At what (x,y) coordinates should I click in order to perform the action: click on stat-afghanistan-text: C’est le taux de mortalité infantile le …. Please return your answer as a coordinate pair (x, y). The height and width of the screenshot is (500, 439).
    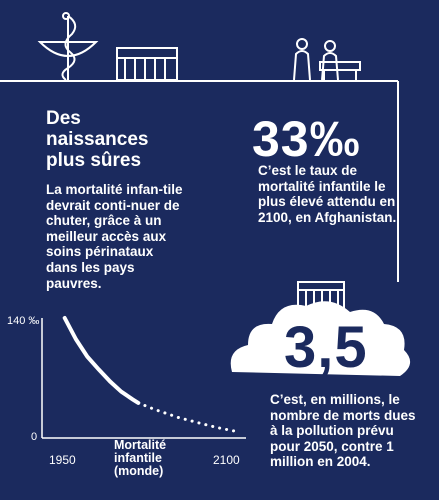
    Looking at the image, I should click on (327, 194).